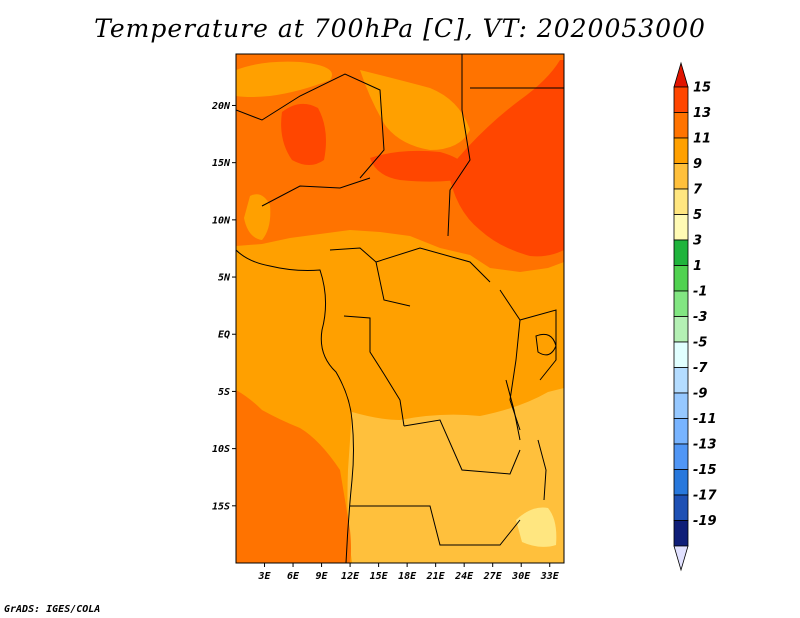 Image resolution: width=800 pixels, height=618 pixels. What do you see at coordinates (705, 445) in the screenshot?
I see `colorbar-label: -13` at bounding box center [705, 445].